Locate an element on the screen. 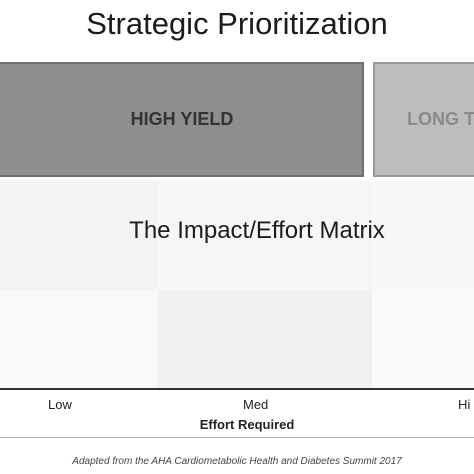 The image size is (474, 474). quadrant-high-yield-label: HIGH YIELD is located at coordinates (182, 119).